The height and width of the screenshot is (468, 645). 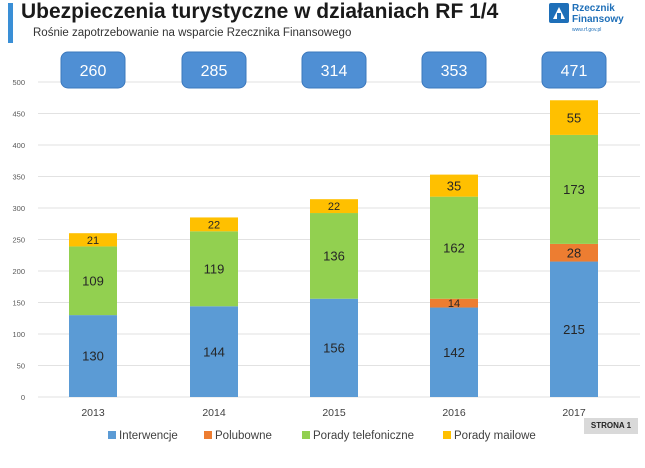 I want to click on y-tick-label: 350, so click(x=18, y=177).